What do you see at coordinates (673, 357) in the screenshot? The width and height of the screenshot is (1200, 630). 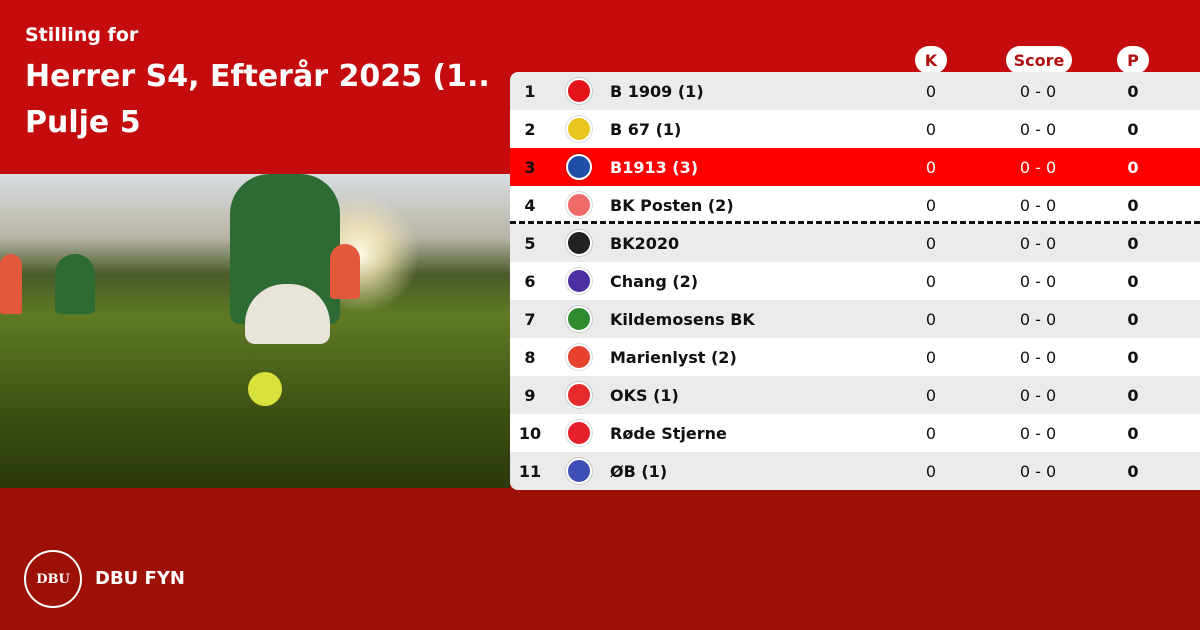 I see `team-name: Marienlyst (2)` at bounding box center [673, 357].